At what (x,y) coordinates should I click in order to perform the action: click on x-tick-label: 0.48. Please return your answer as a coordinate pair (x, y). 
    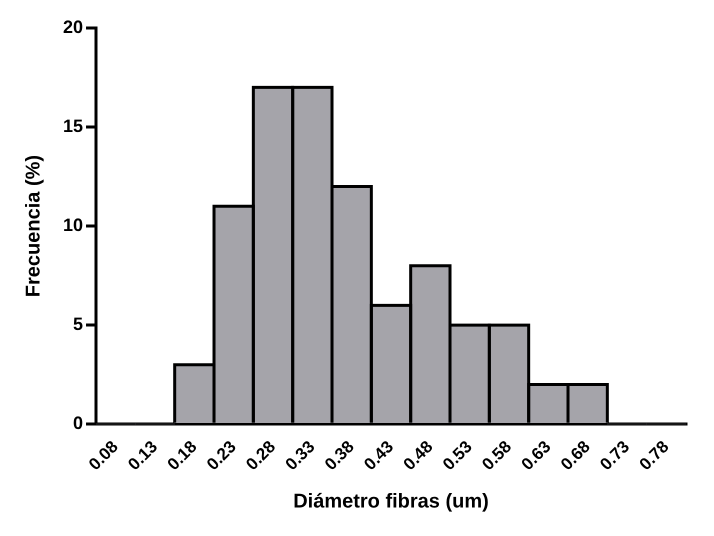
    Looking at the image, I should click on (418, 455).